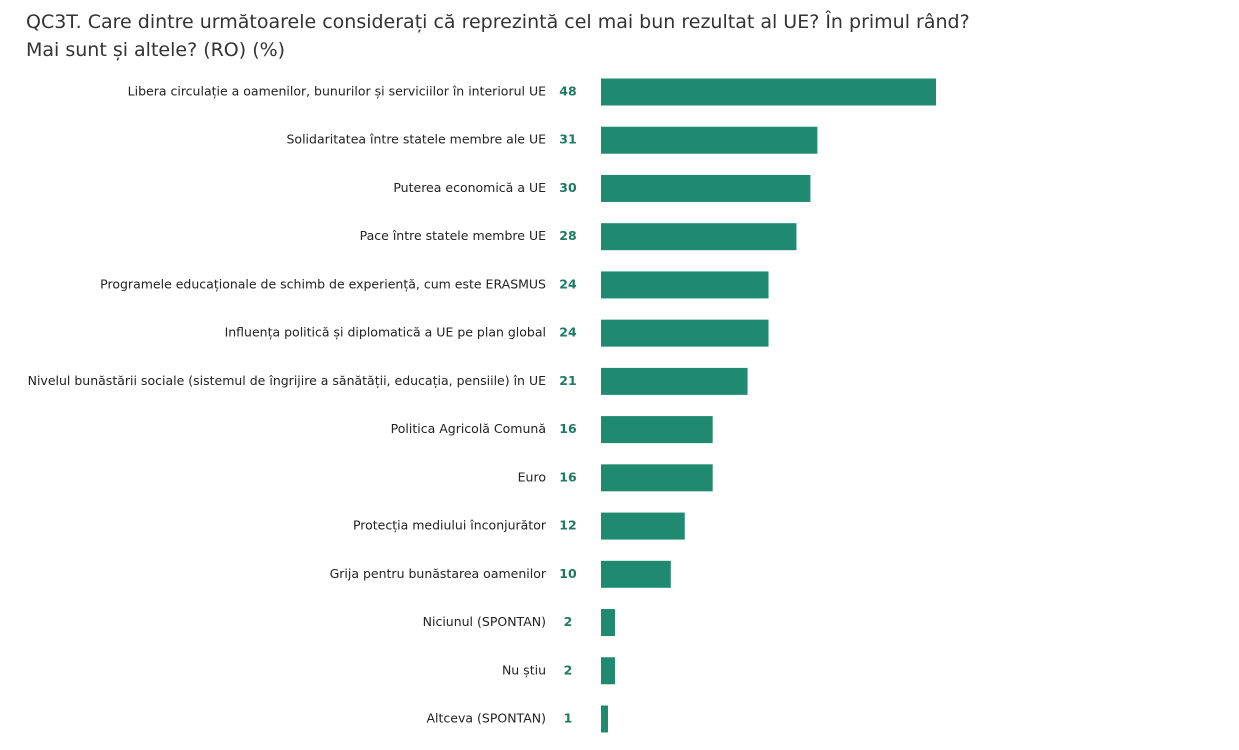  Describe the element at coordinates (568, 717) in the screenshot. I see `value-label: 1` at that location.